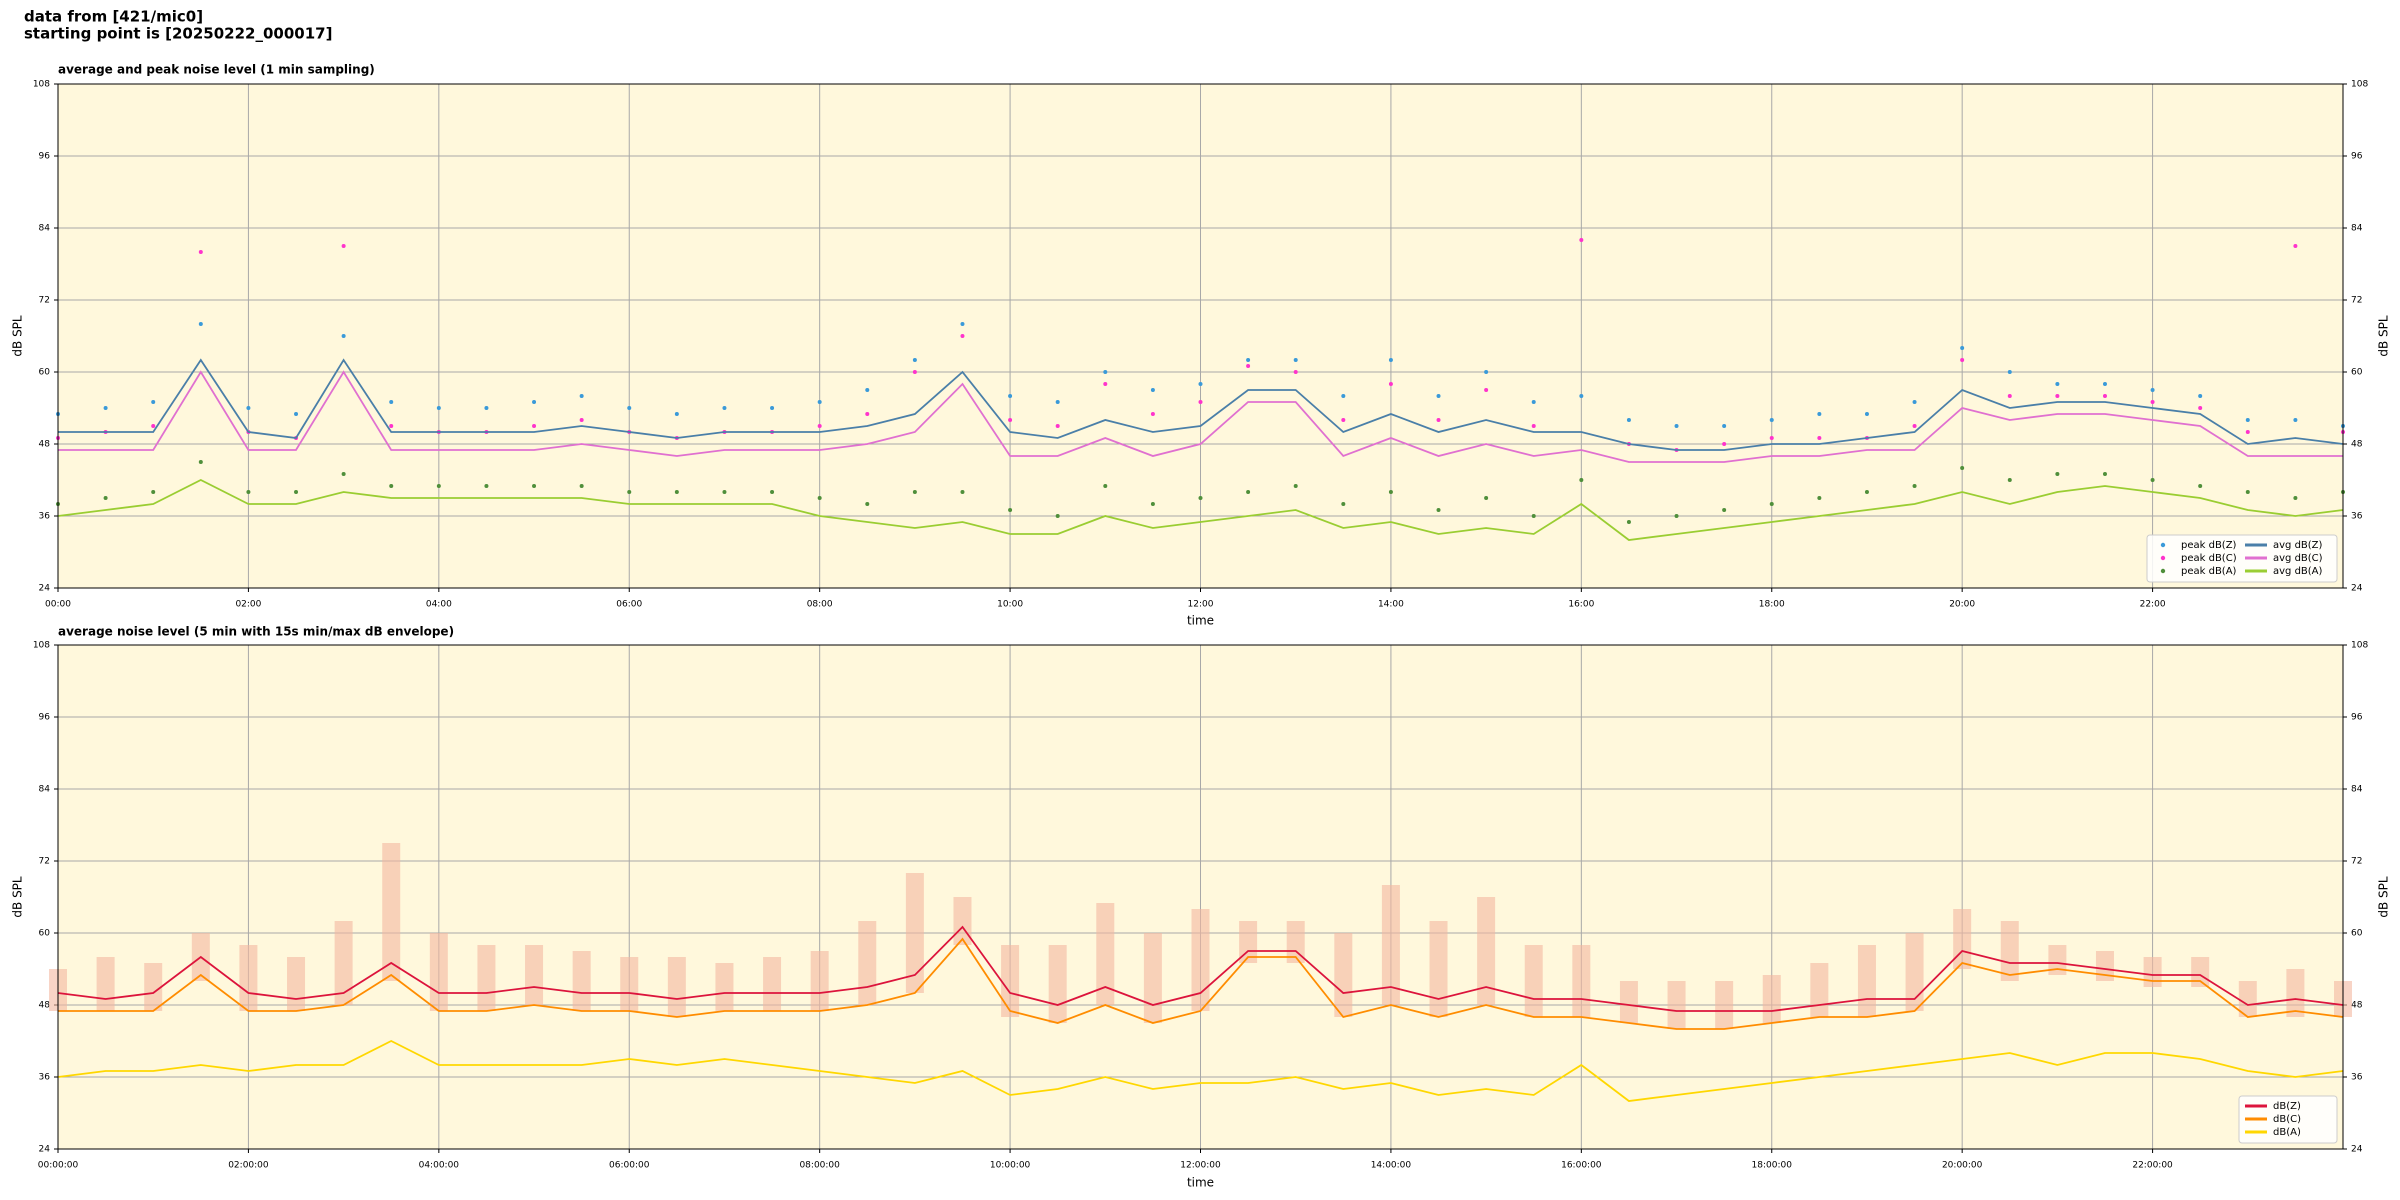 The height and width of the screenshot is (1200, 2400). I want to click on y2-tick-label: 60, so click(2357, 373).